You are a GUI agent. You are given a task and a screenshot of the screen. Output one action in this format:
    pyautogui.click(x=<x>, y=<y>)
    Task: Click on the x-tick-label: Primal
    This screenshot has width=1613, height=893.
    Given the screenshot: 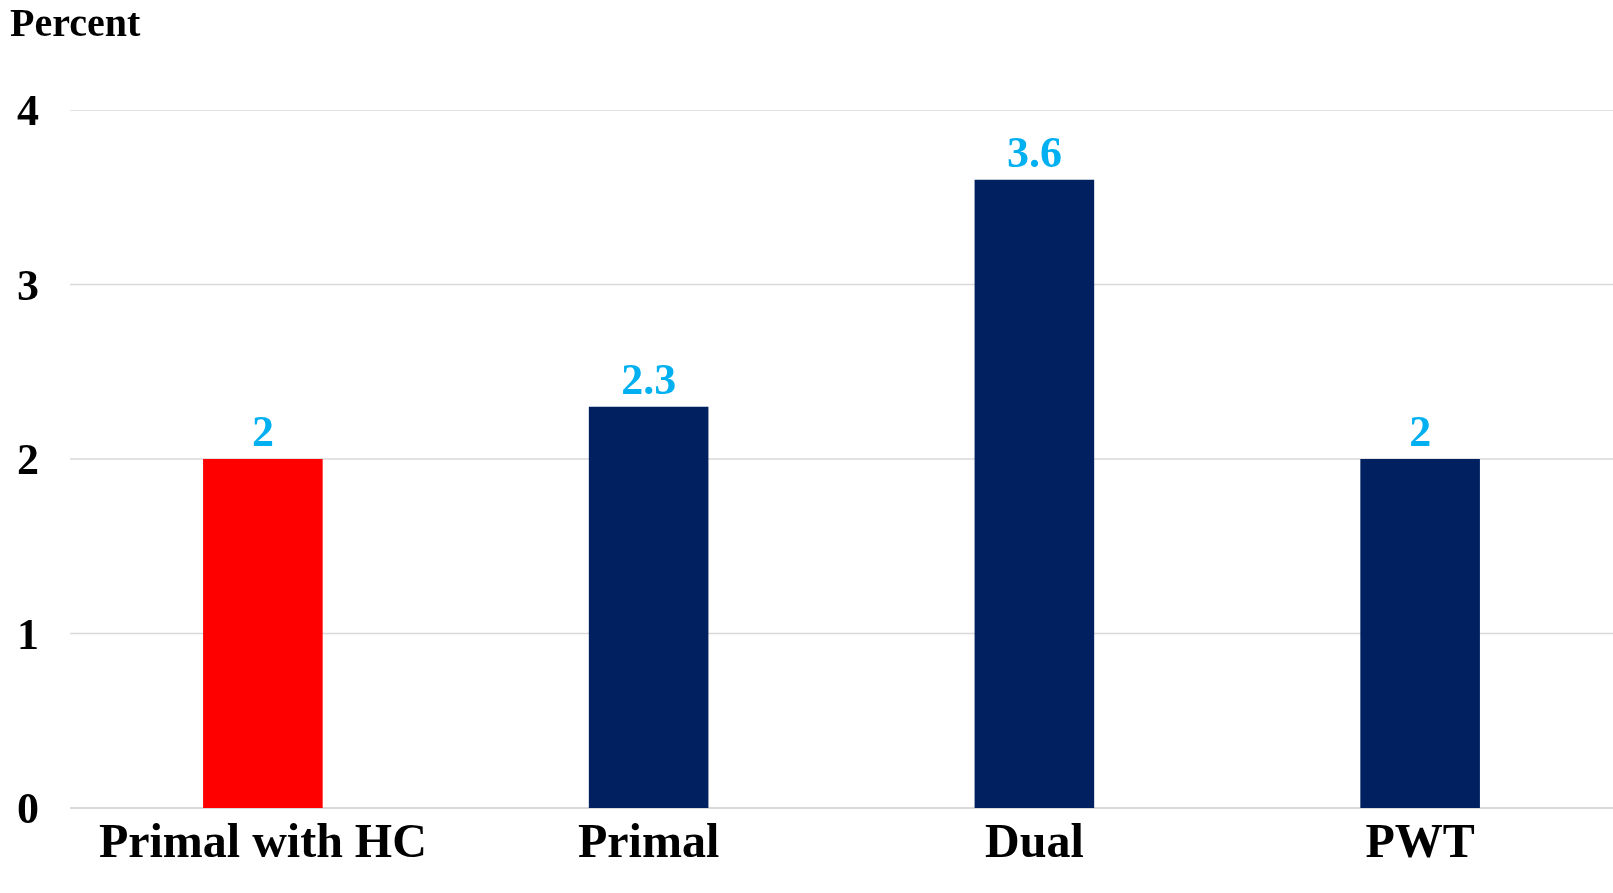 What is the action you would take?
    pyautogui.click(x=648, y=840)
    